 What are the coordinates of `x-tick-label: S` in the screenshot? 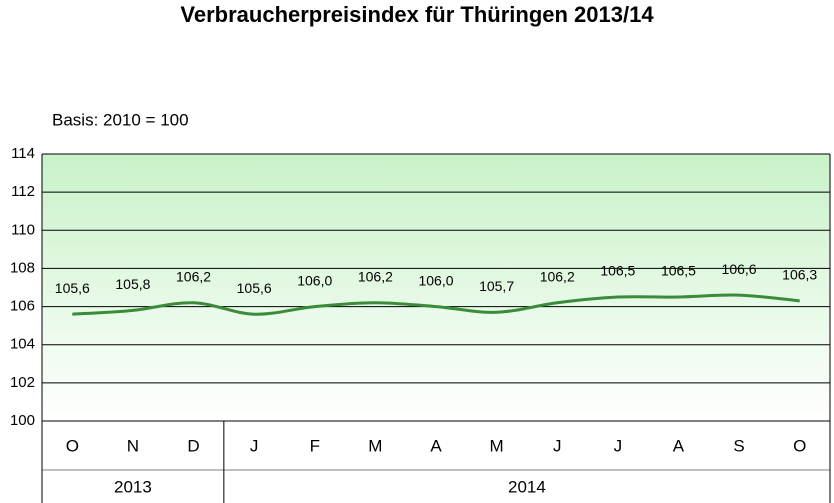 It's located at (738, 445).